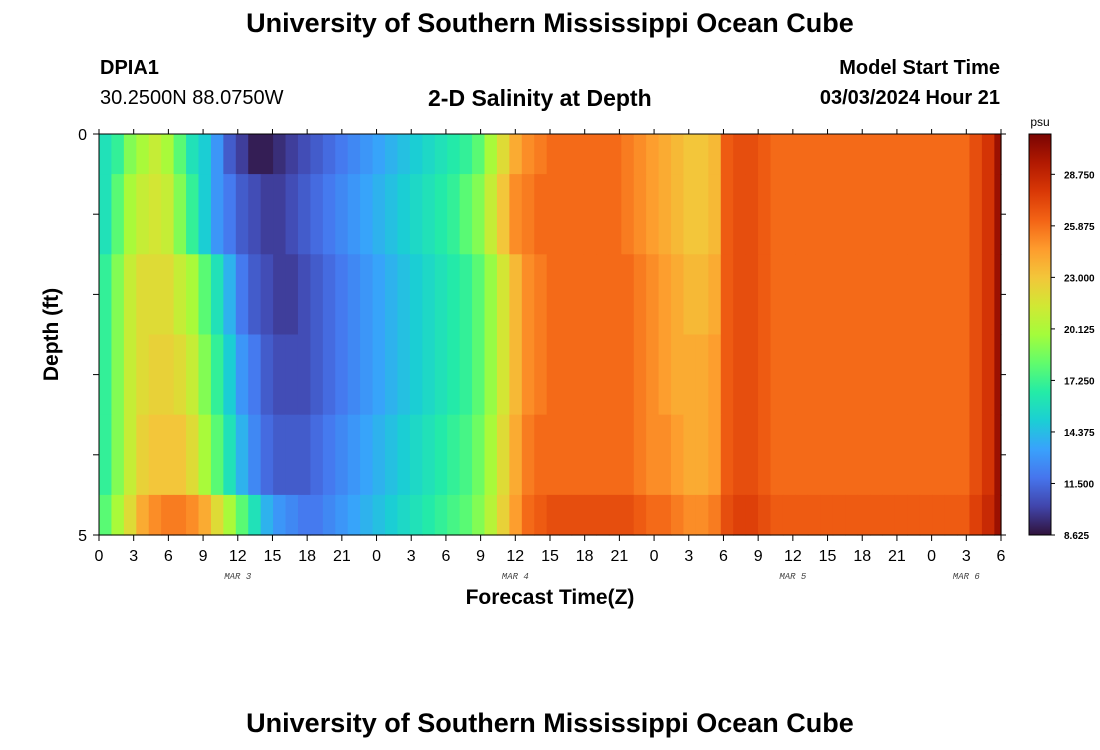  I want to click on x-tick-label: 9, so click(203, 556).